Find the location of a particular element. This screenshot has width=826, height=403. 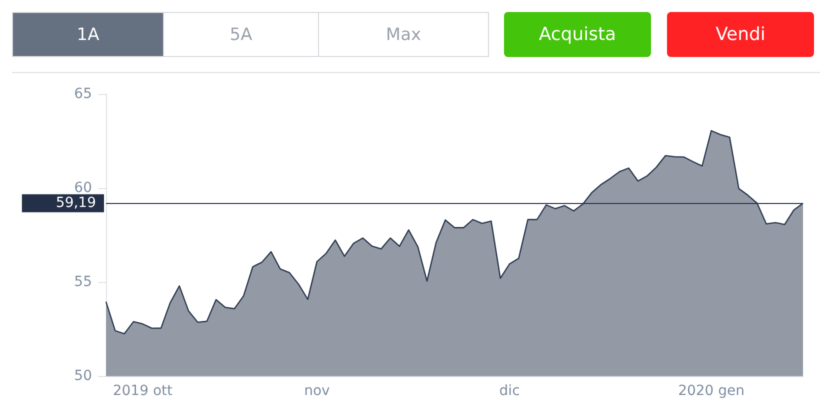

sell-button: Vendi is located at coordinates (740, 34).